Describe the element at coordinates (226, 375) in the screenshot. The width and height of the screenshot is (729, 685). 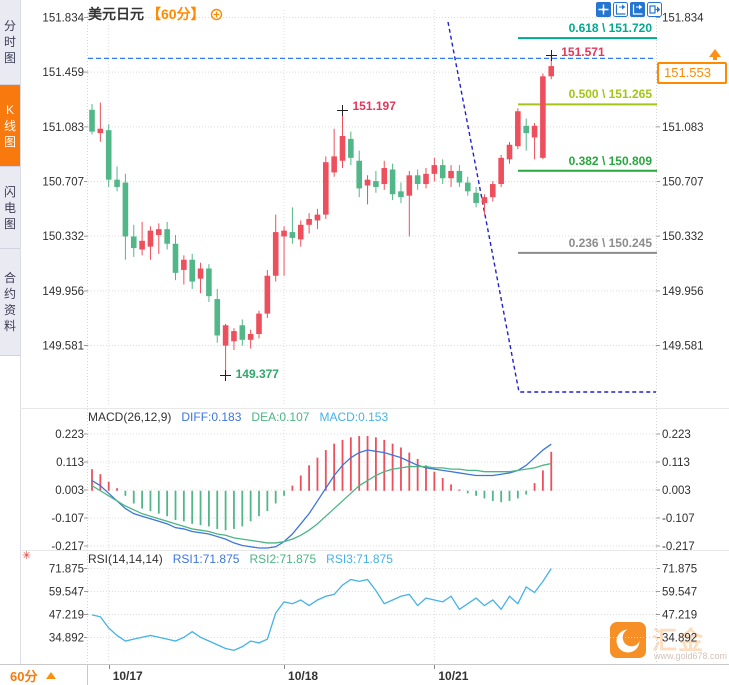
I see `marker-low-cross` at that location.